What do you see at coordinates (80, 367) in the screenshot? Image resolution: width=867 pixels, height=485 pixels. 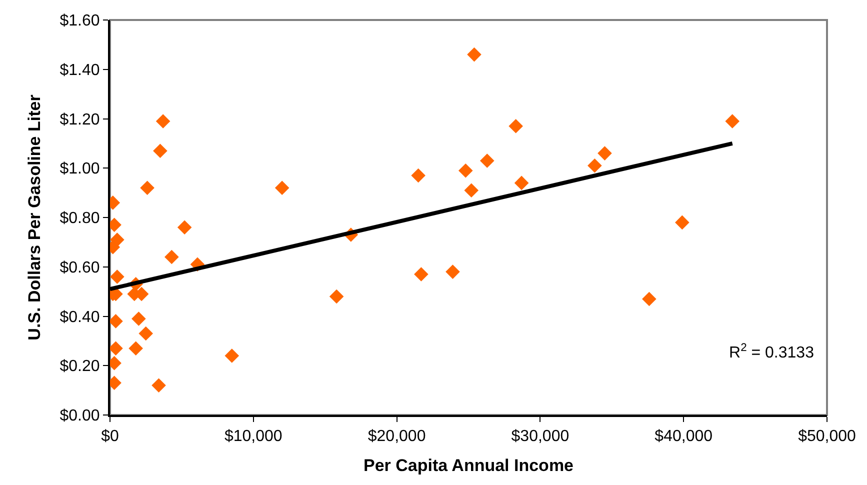 I see `y-tick-label: $0.20` at bounding box center [80, 367].